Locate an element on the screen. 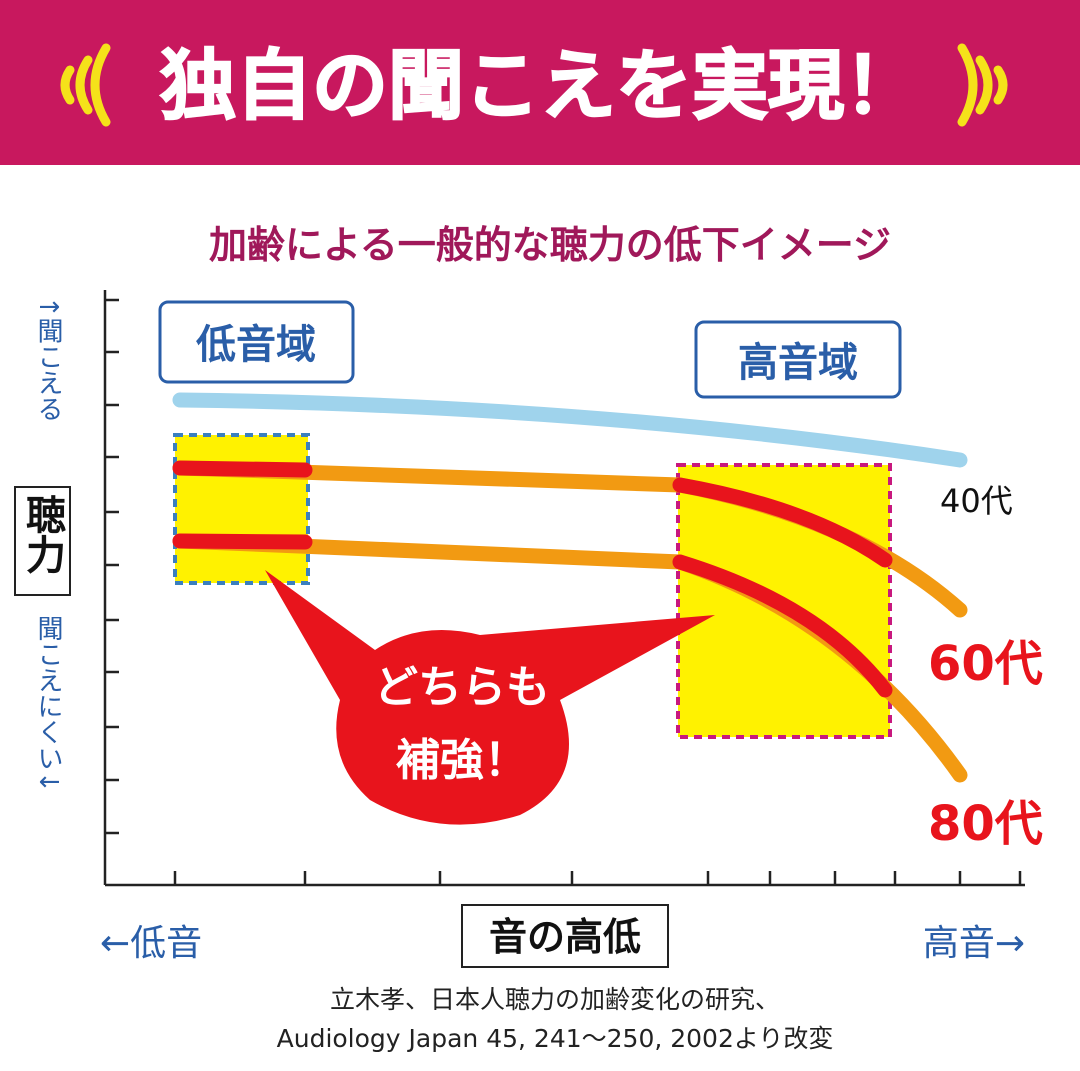  sound-icon-left is located at coordinates (85, 85).